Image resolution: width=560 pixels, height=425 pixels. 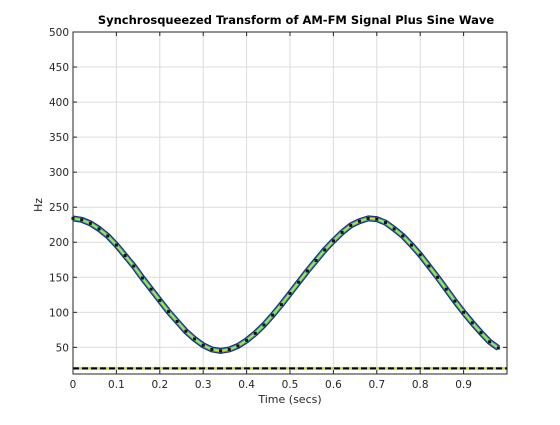 I want to click on y-tick-label: 400, so click(x=59, y=103).